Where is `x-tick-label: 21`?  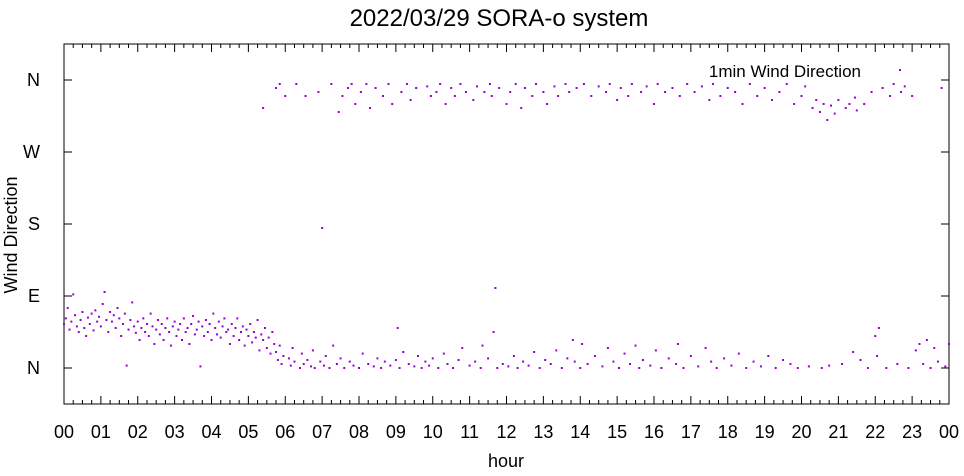
x-tick-label: 21 is located at coordinates (838, 432).